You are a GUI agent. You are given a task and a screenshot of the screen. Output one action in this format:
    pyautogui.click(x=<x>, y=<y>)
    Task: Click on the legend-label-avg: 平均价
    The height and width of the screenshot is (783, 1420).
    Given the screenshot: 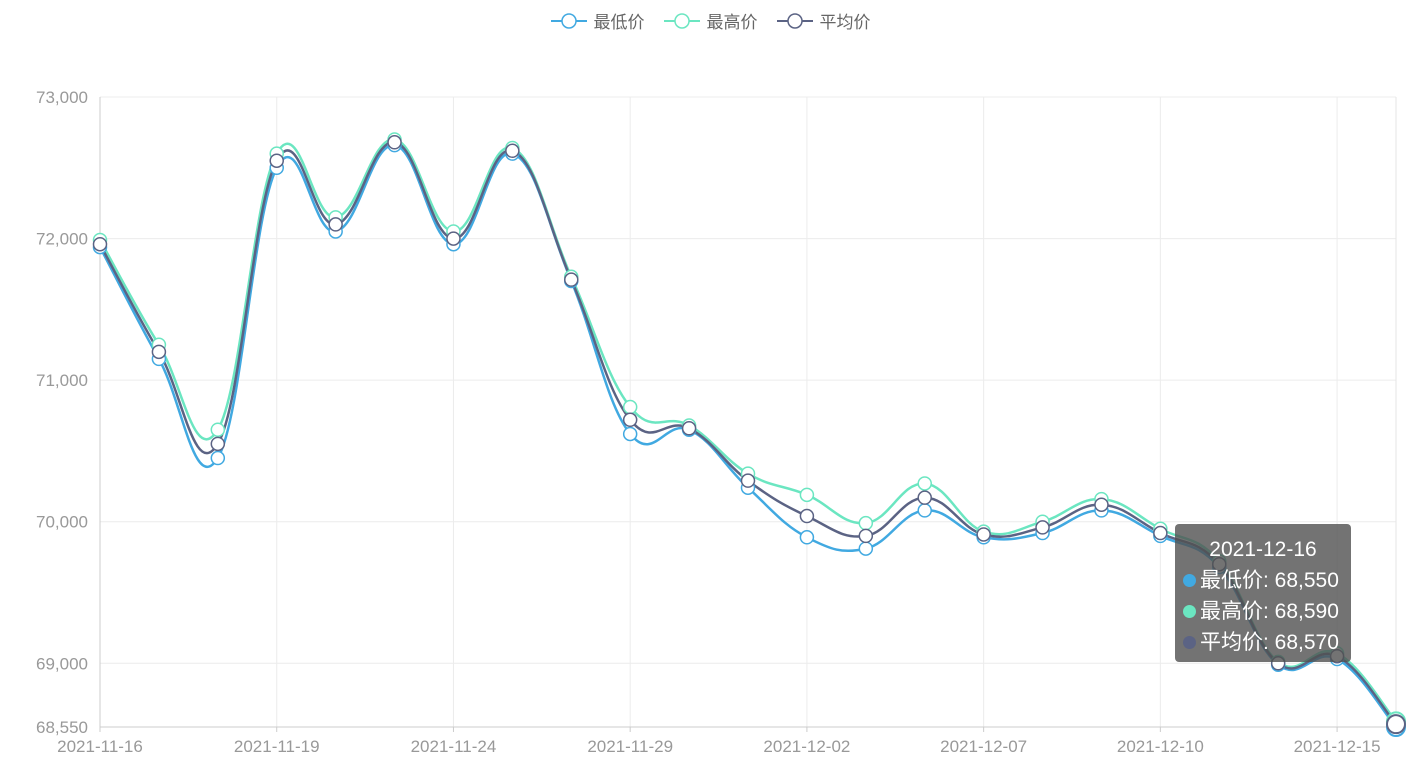 What is the action you would take?
    pyautogui.click(x=845, y=22)
    